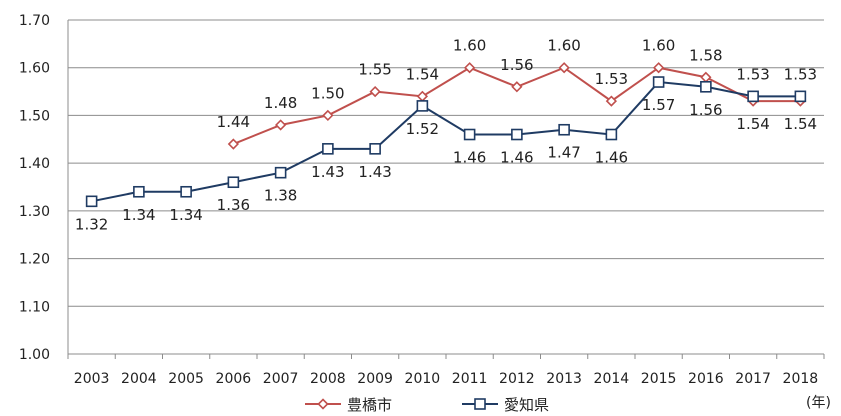 The image size is (841, 416). I want to click on data-label: 1.32, so click(91, 224).